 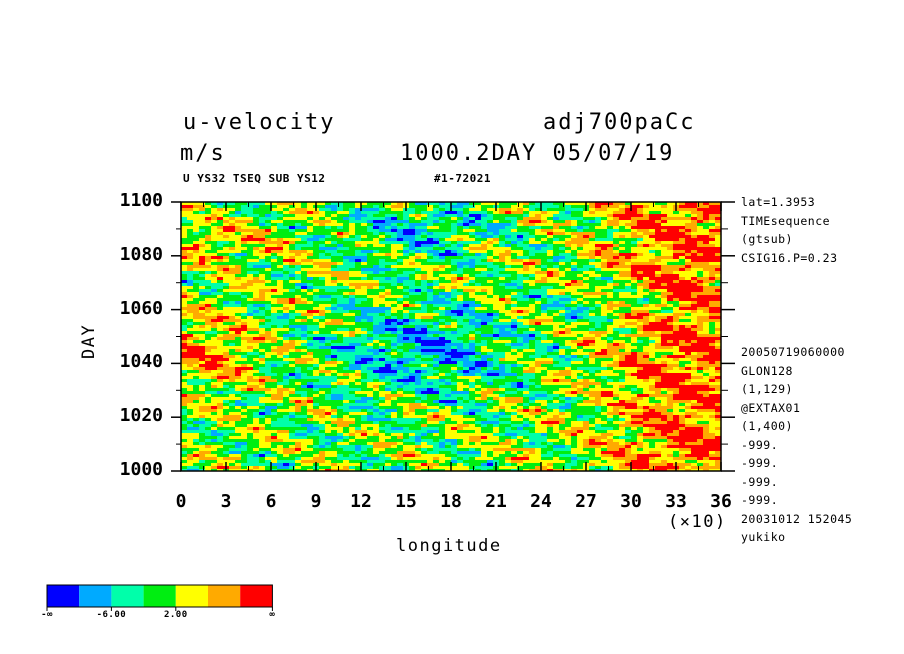 What do you see at coordinates (226, 501) in the screenshot?
I see `x-tick-label: 3` at bounding box center [226, 501].